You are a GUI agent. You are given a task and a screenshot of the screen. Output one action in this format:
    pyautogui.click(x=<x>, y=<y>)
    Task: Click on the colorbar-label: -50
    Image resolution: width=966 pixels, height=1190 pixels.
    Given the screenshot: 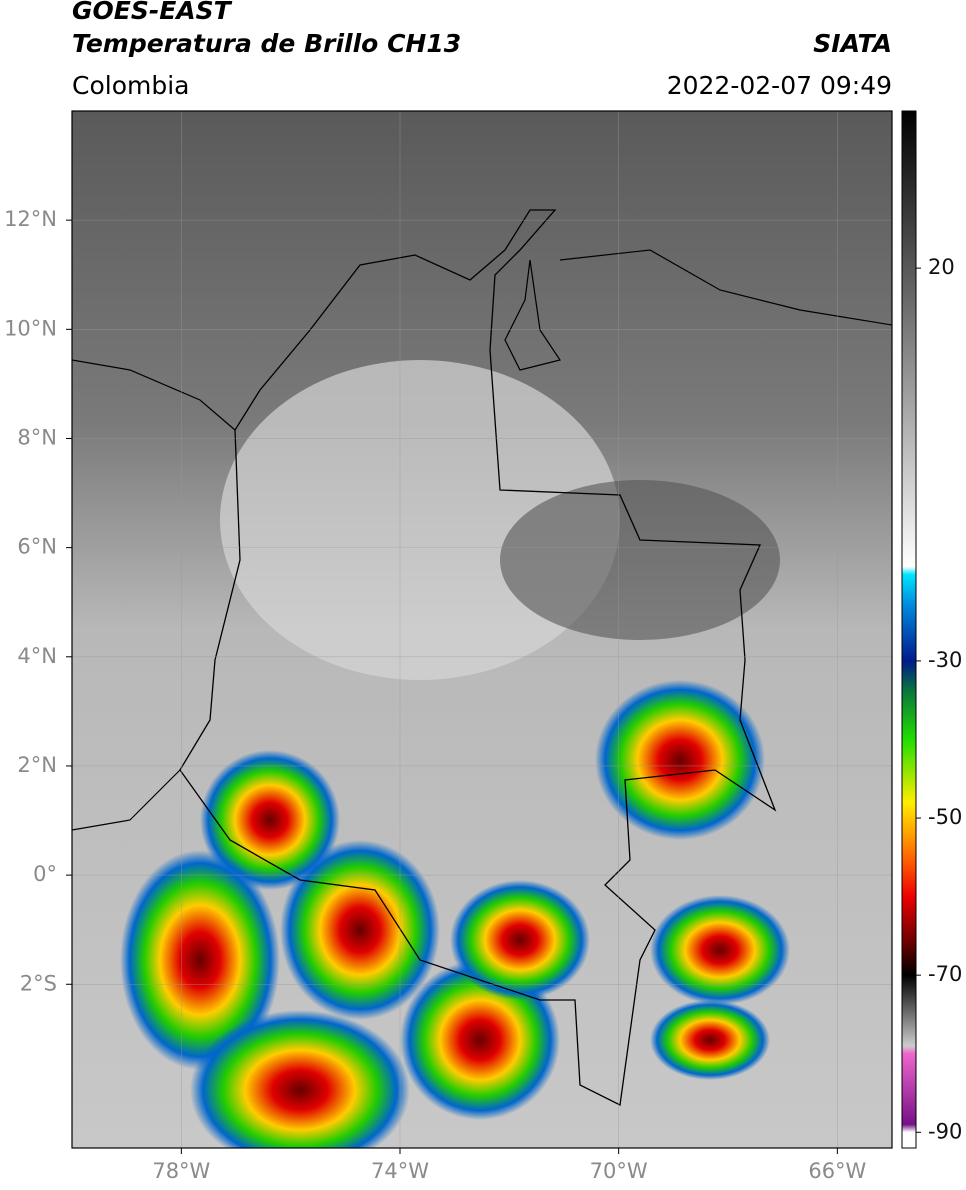 What is the action you would take?
    pyautogui.click(x=945, y=817)
    